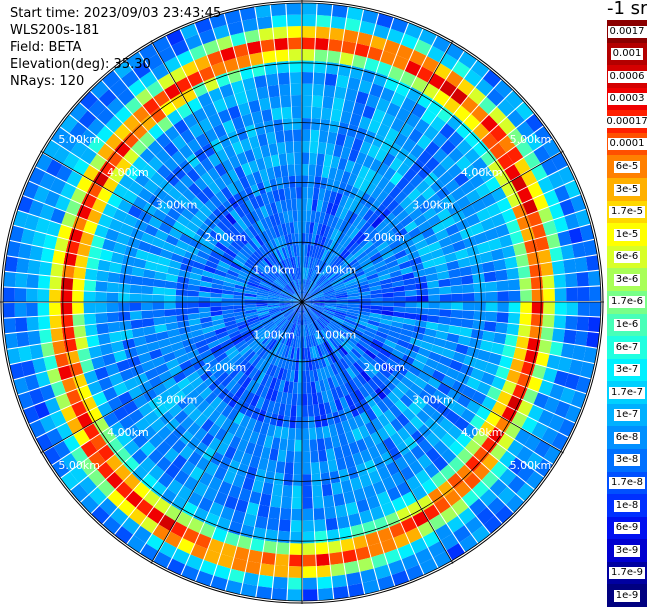 The width and height of the screenshot is (647, 607). I want to click on colorbar-label: 3e-8, so click(627, 460).